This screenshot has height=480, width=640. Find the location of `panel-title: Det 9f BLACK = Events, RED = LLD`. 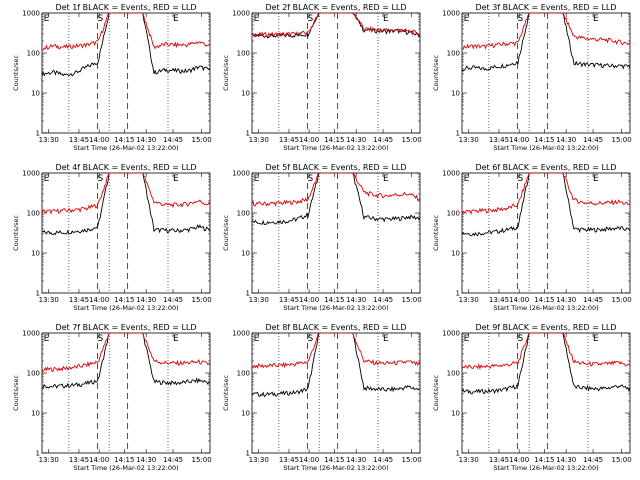

panel-title: Det 9f BLACK = Events, RED = LLD is located at coordinates (545, 327).